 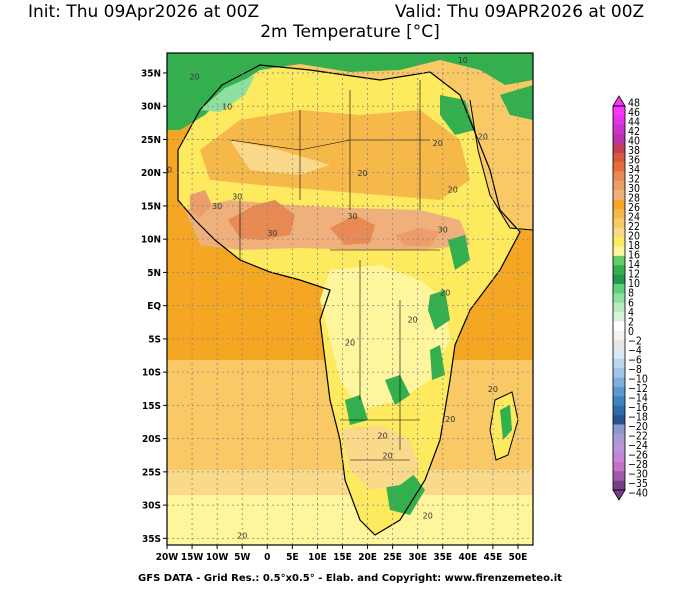 I want to click on colorbar-label: −26, so click(x=638, y=455).